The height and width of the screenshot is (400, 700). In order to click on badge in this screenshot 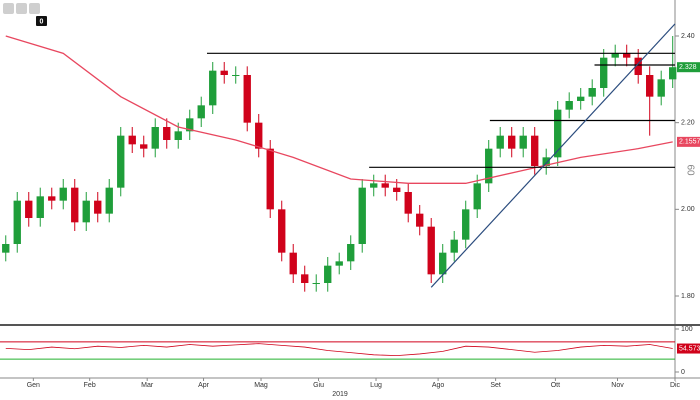, I will do `click(41, 21)`.